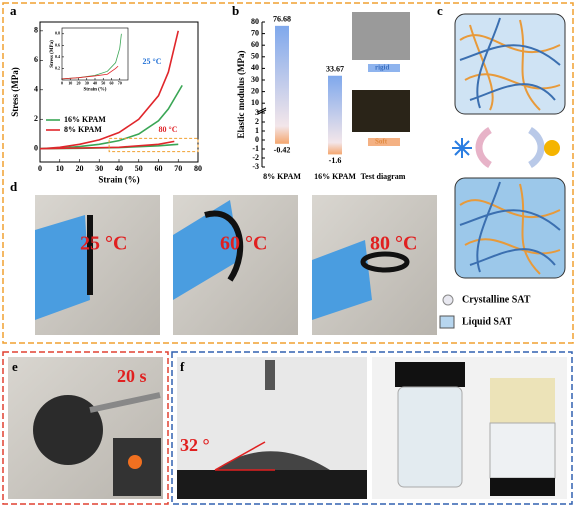 The width and height of the screenshot is (576, 509). Describe the element at coordinates (440, 10) in the screenshot. I see `panel-label: c` at that location.